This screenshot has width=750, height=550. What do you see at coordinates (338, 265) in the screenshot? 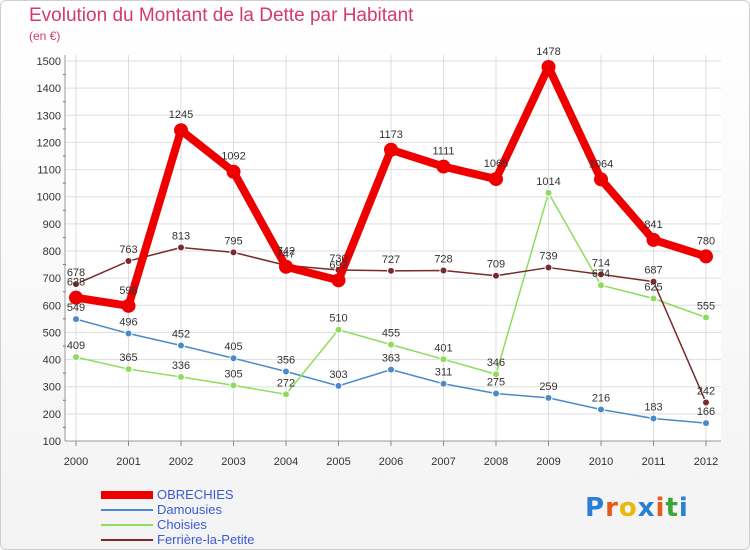
I see `data-label: 692` at bounding box center [338, 265].